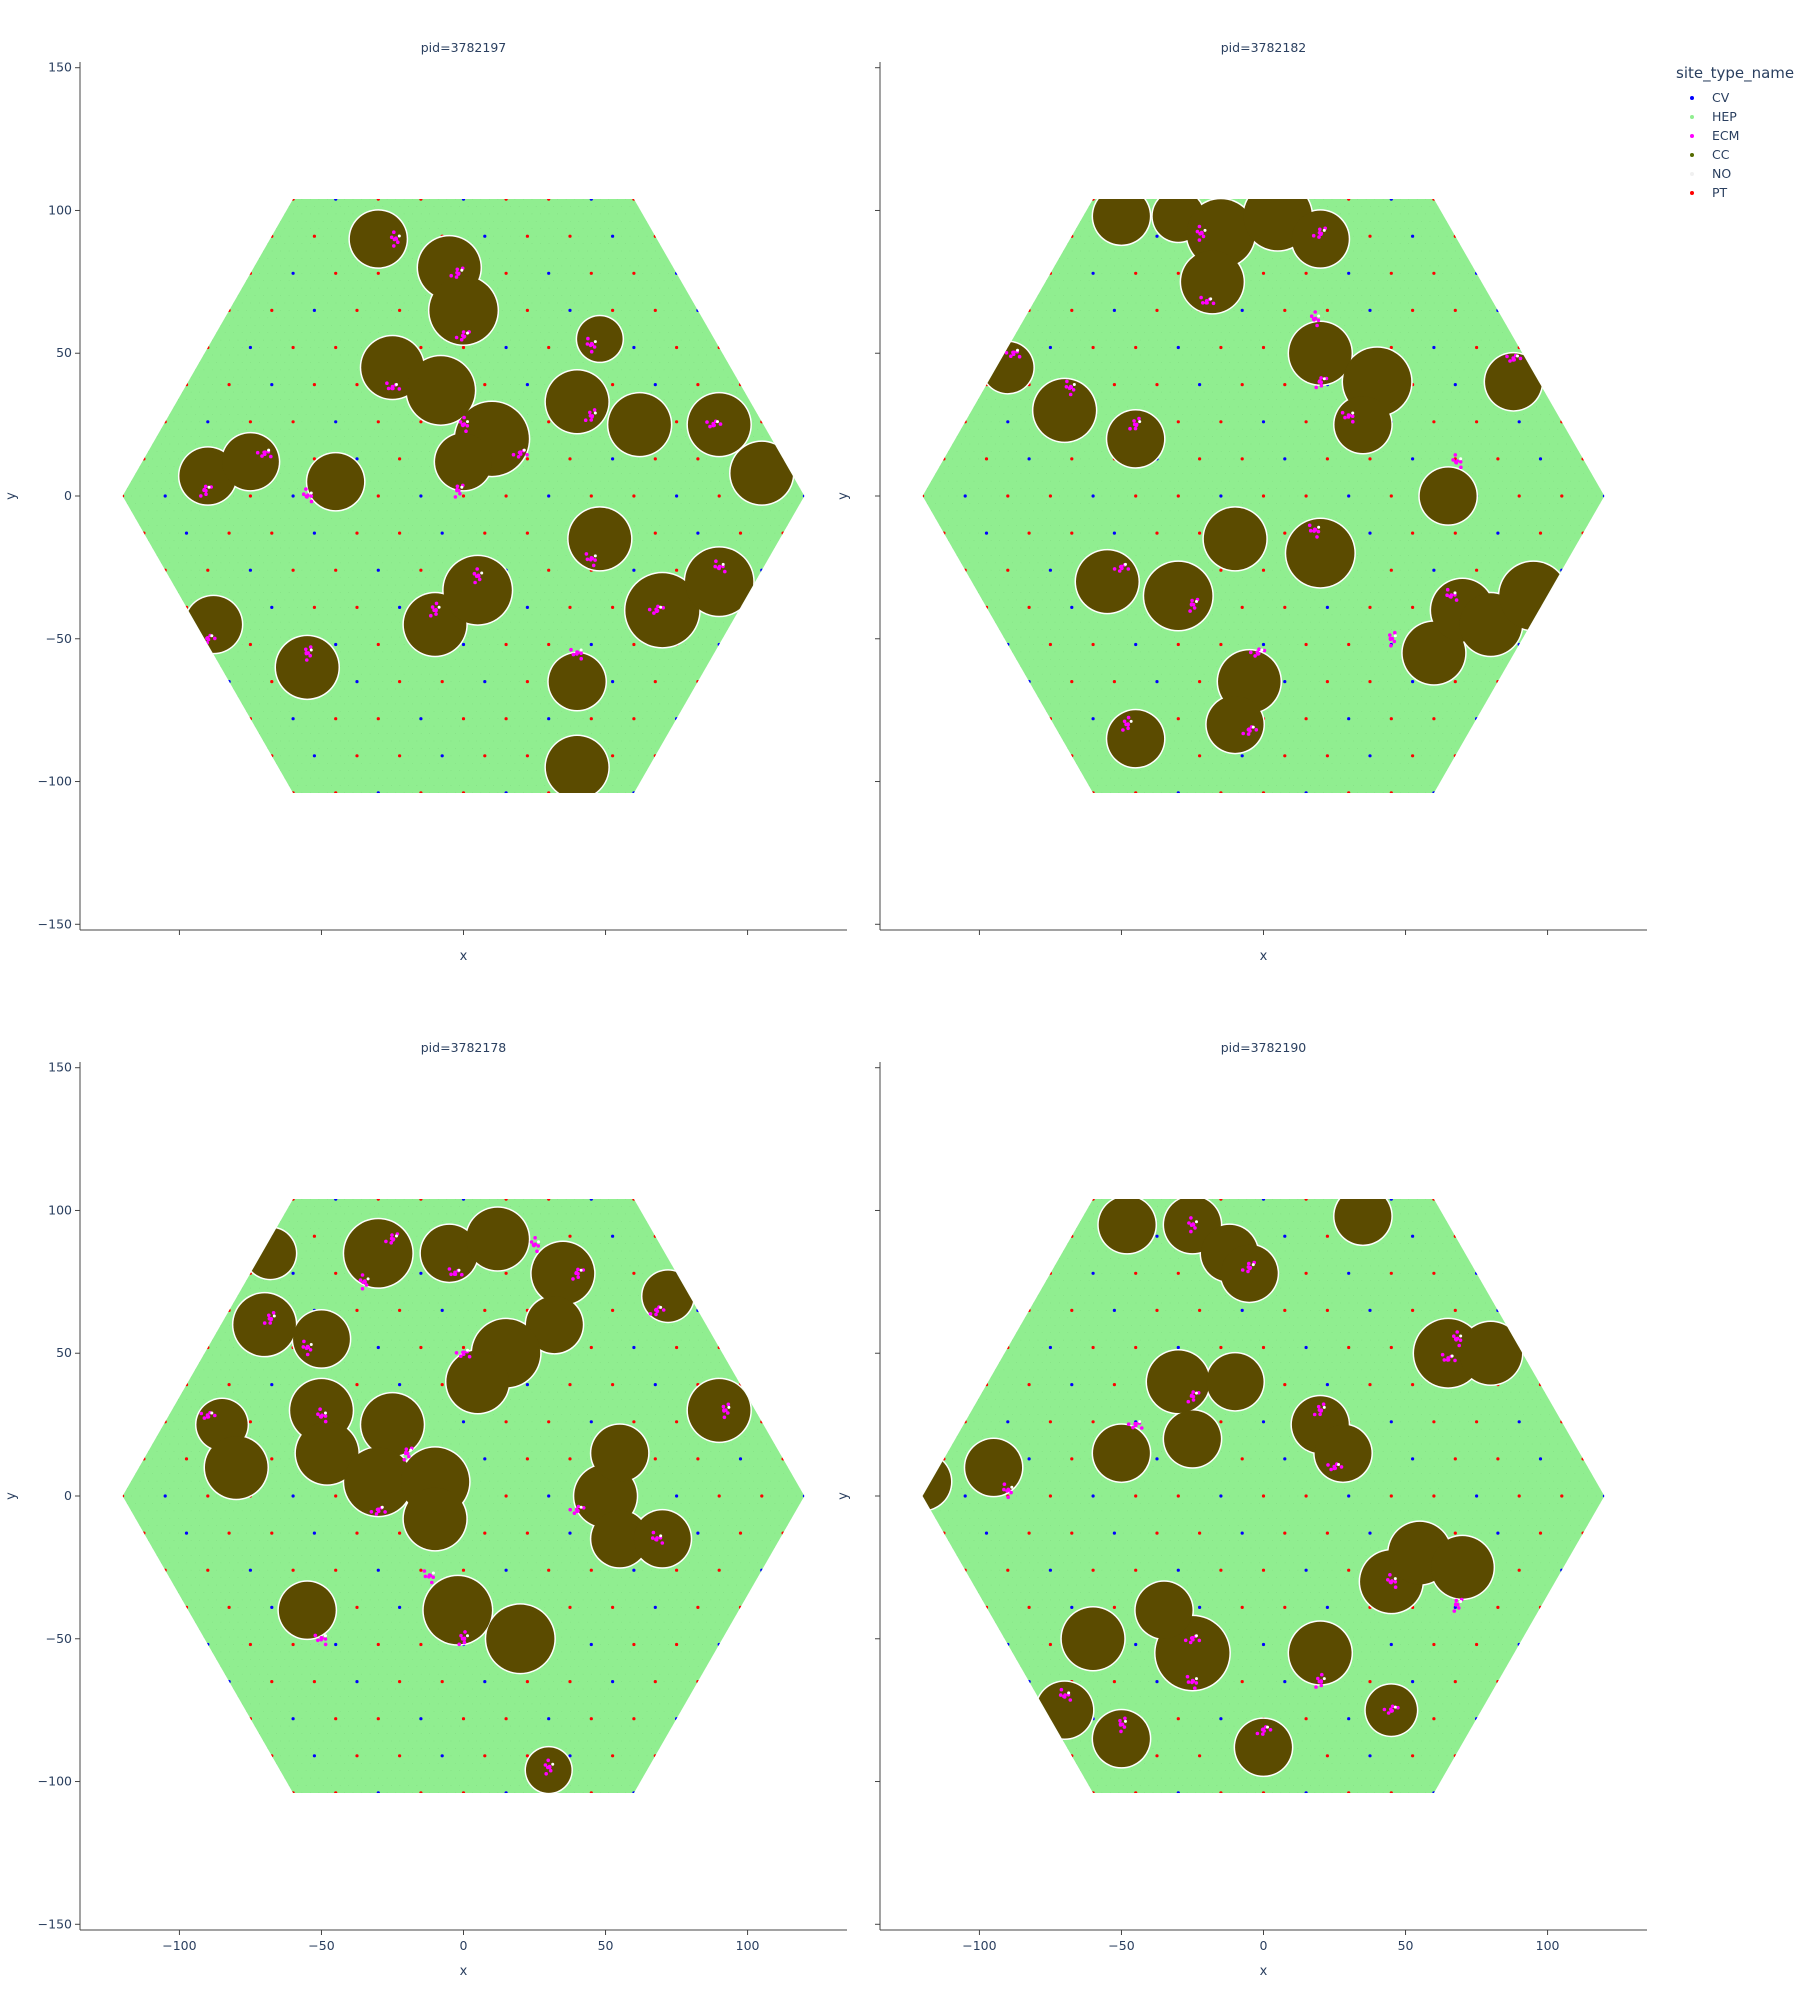 The width and height of the screenshot is (1800, 2000). Describe the element at coordinates (1736, 116) in the screenshot. I see `legend-item-hep: HEP` at that location.